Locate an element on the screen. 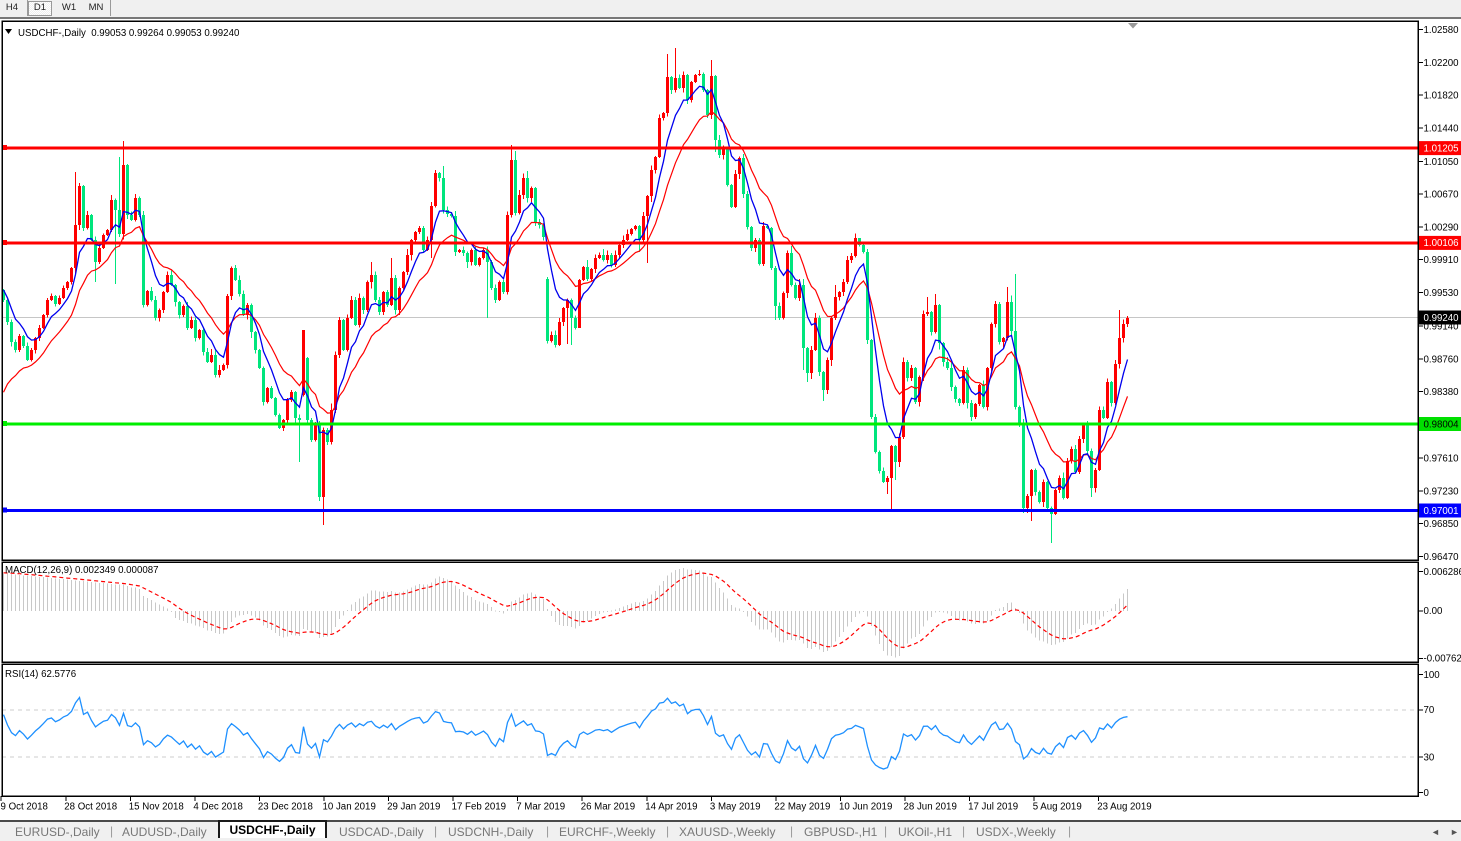 This screenshot has width=1461, height=841. svg-text: RSI(14) 62.5776 is located at coordinates (40, 674).